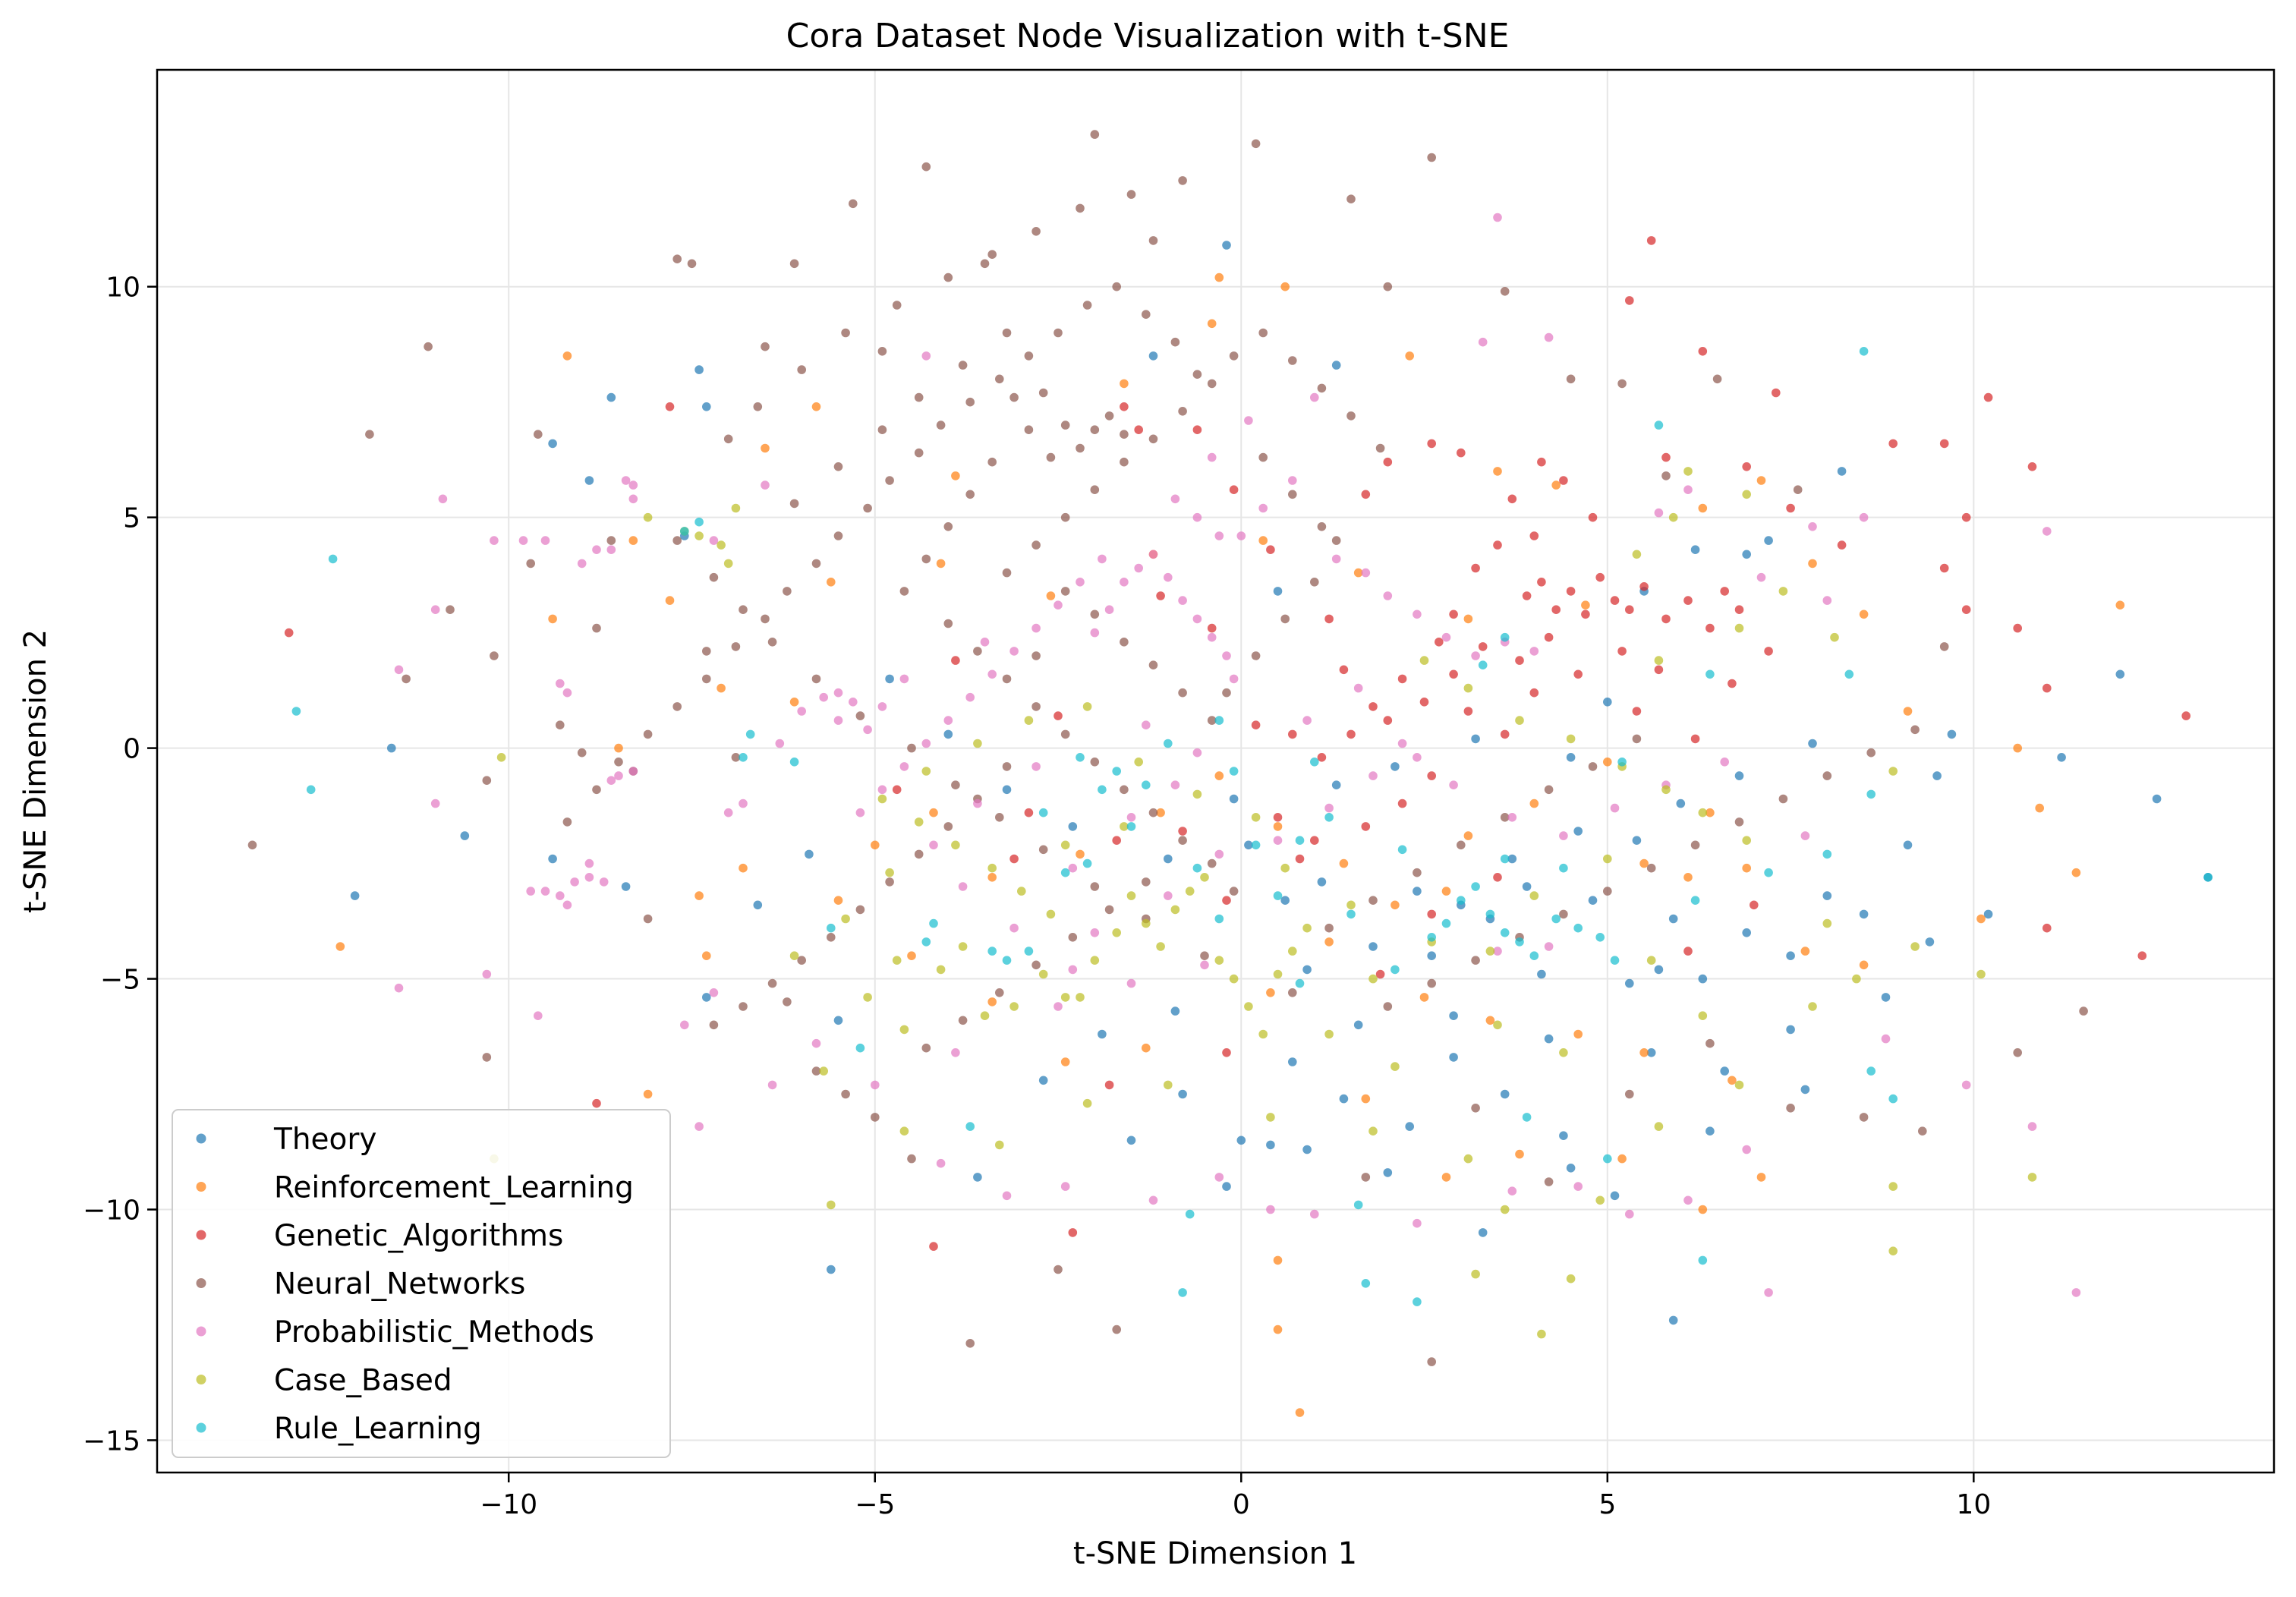 The width and height of the screenshot is (2296, 1597). Describe the element at coordinates (454, 1188) in the screenshot. I see `legend-label: Reinforcement_Learning` at that location.